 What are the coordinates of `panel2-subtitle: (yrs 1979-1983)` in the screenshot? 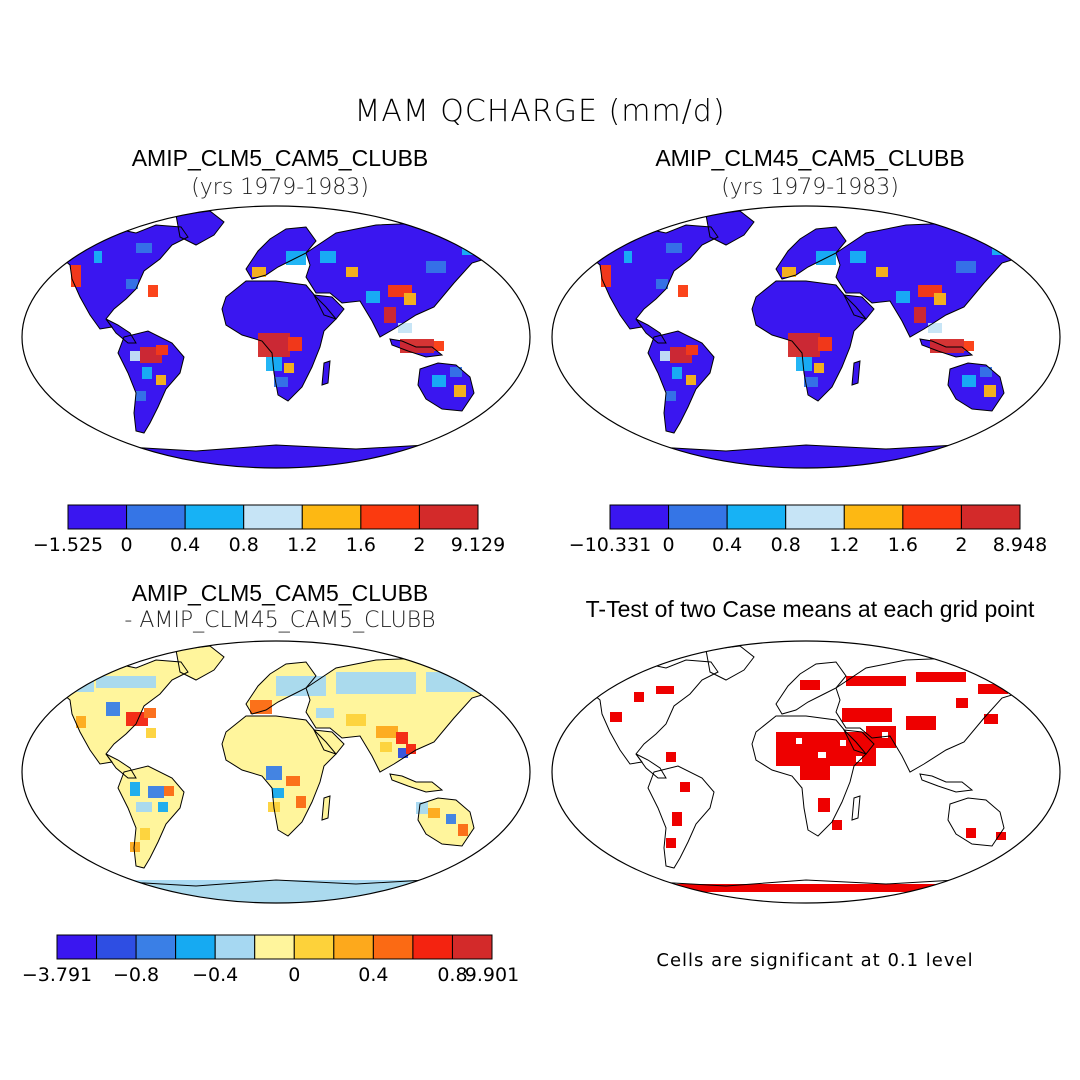 It's located at (810, 187).